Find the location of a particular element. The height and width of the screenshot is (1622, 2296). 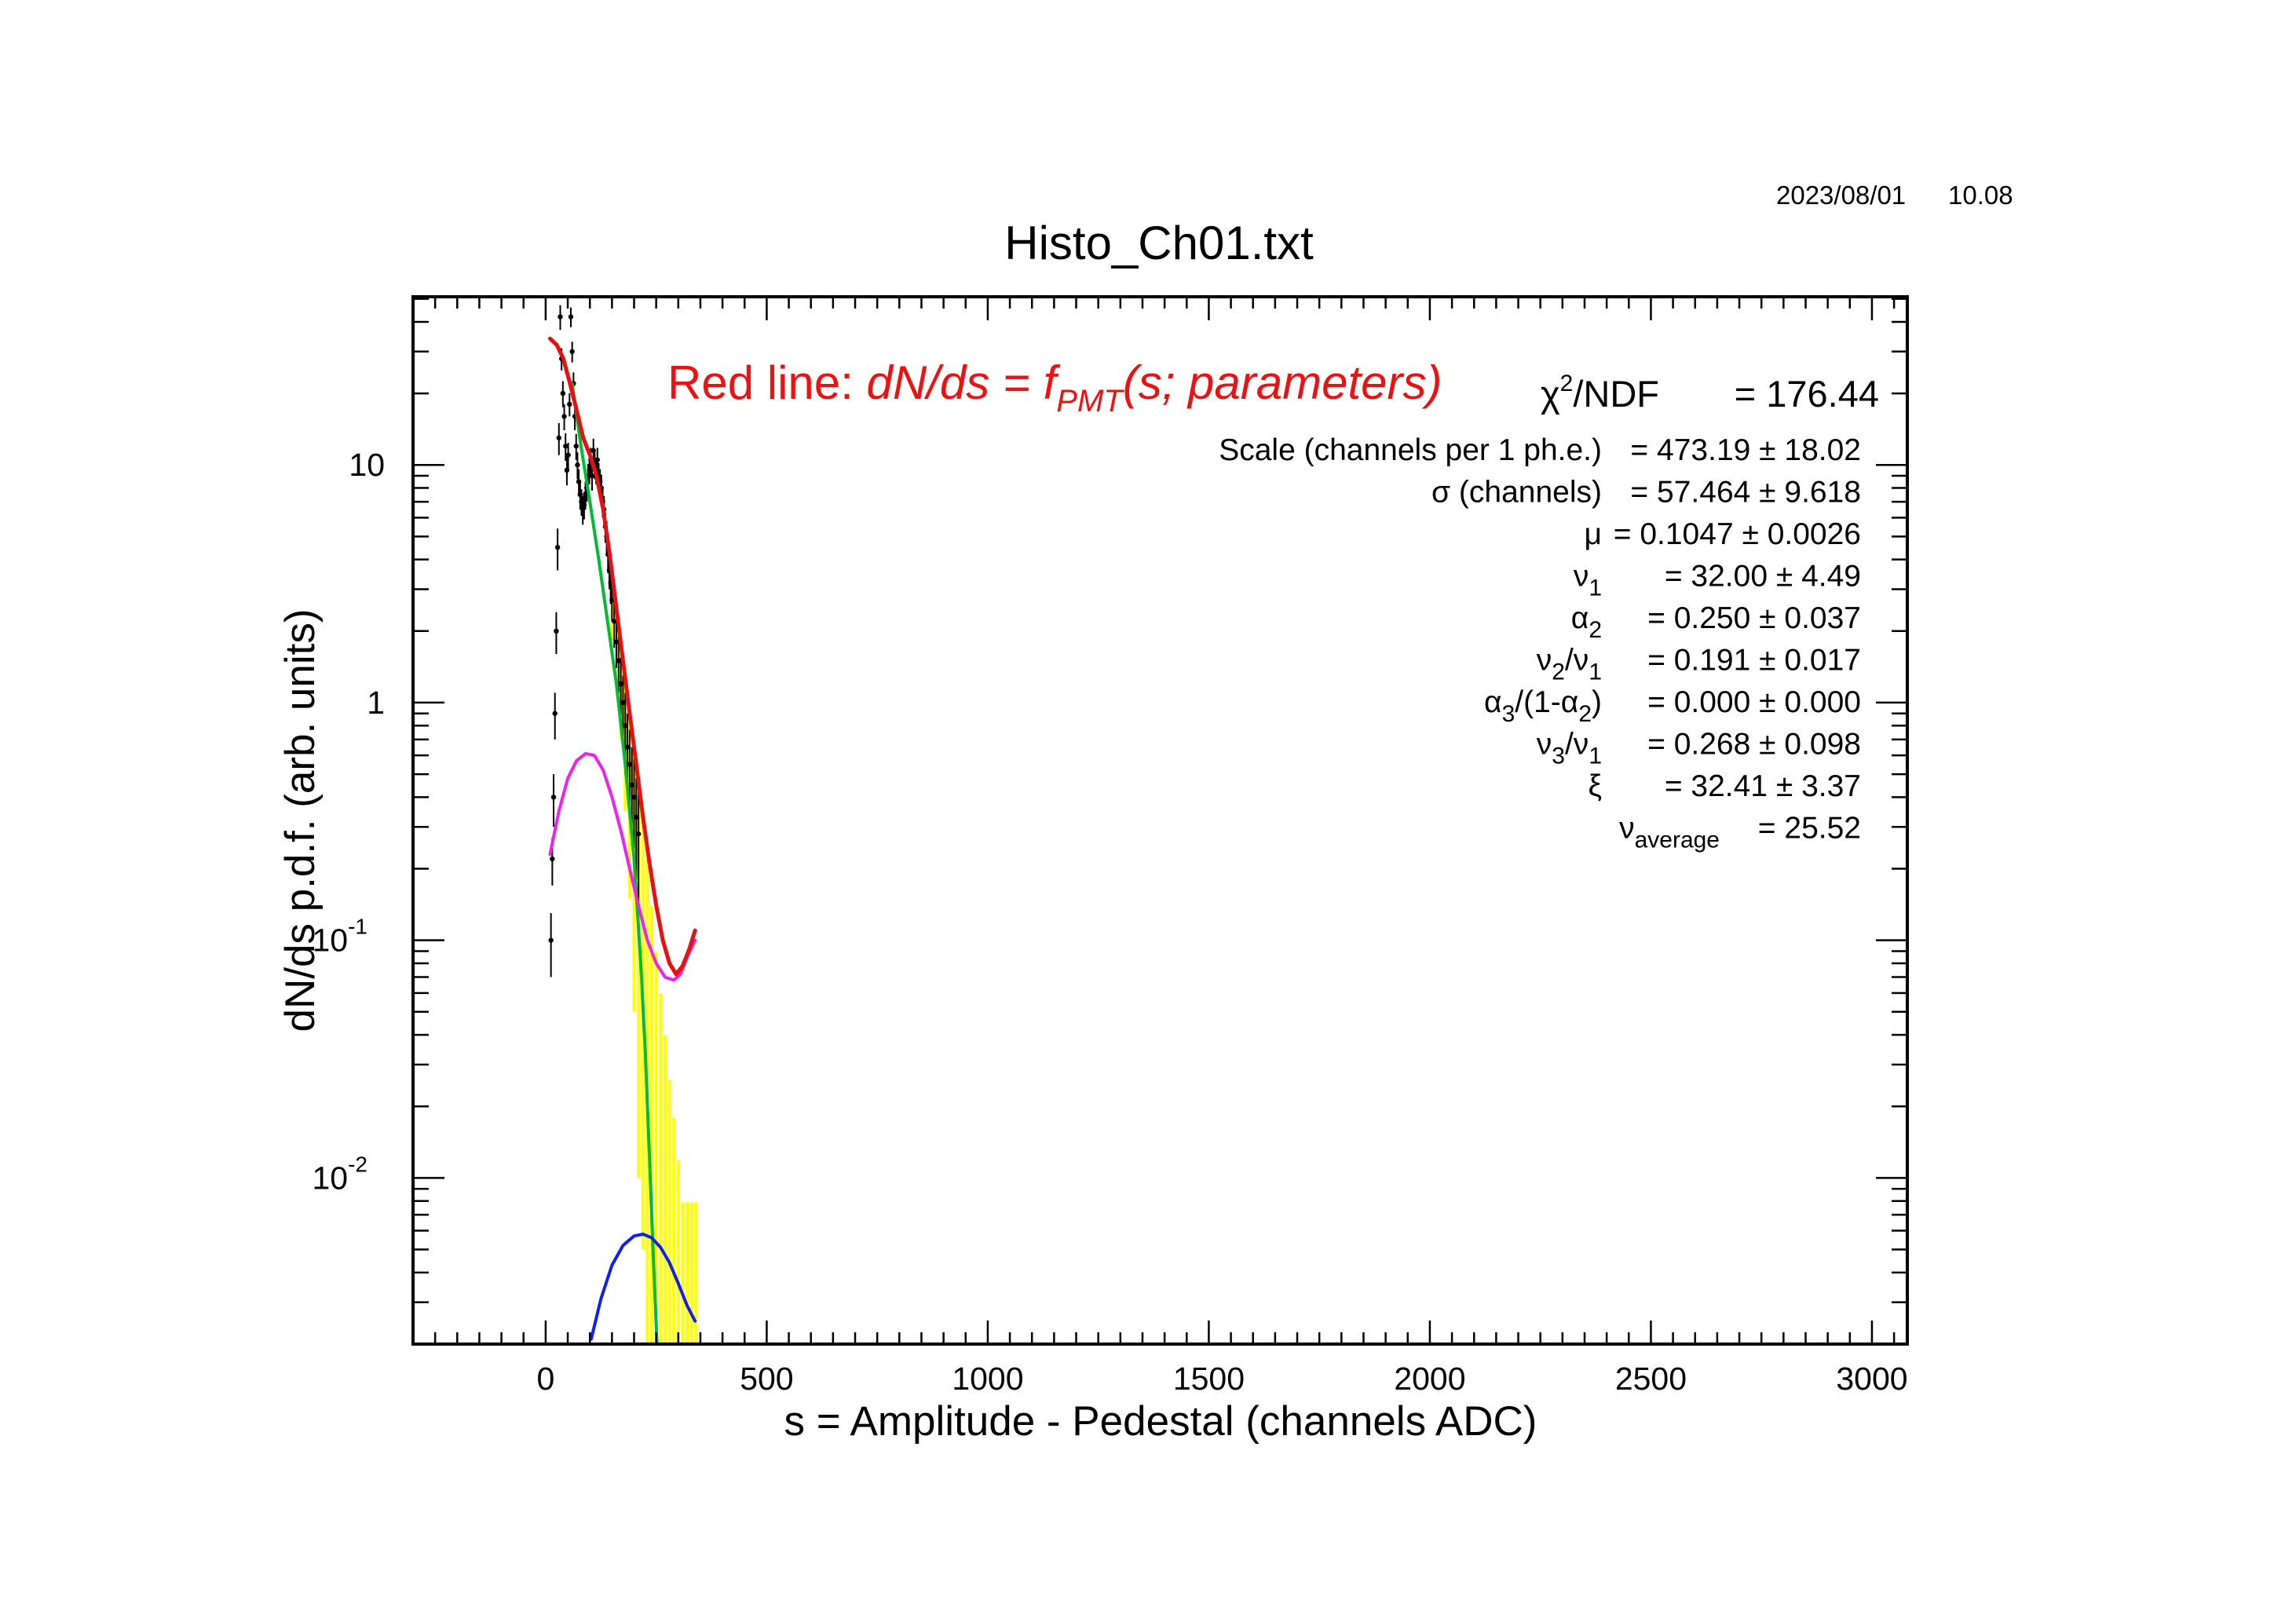

fit-param-label: ν1 is located at coordinates (1588, 580).